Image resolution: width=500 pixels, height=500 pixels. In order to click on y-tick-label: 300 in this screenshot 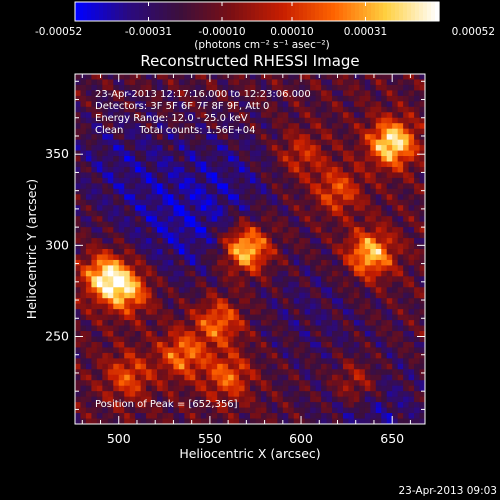, I will do `click(57, 244)`.